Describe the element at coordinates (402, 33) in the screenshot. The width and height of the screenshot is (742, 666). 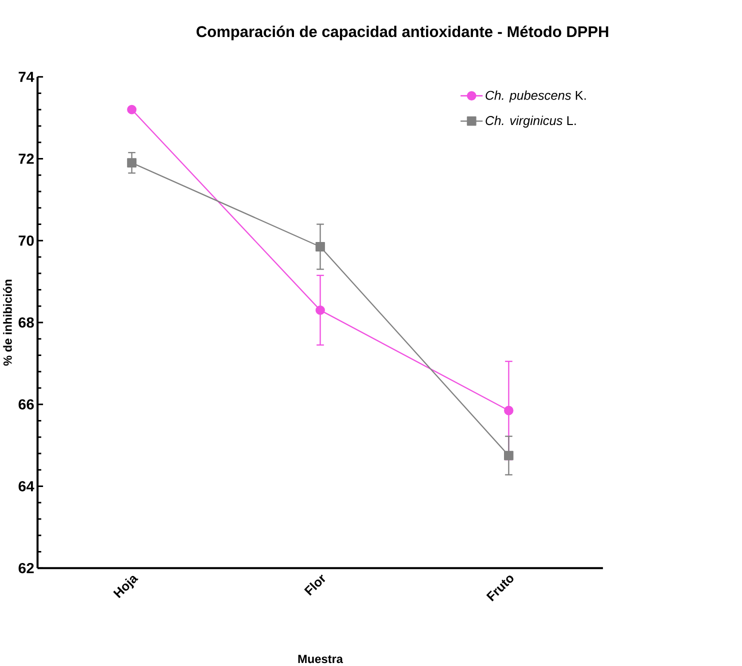
I see `chart-title: Comparación de capacidad antioxidante - Método DPPH` at that location.